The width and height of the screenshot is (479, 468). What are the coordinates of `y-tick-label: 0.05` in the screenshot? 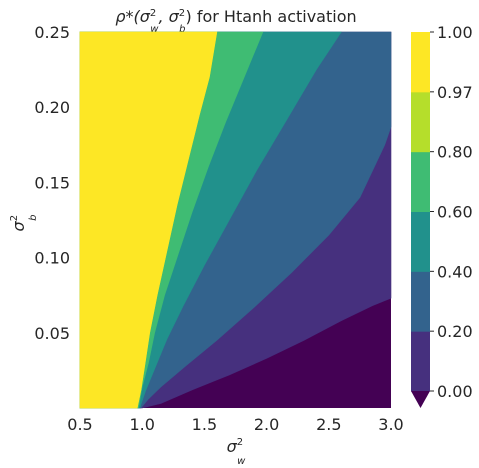 It's located at (52, 333).